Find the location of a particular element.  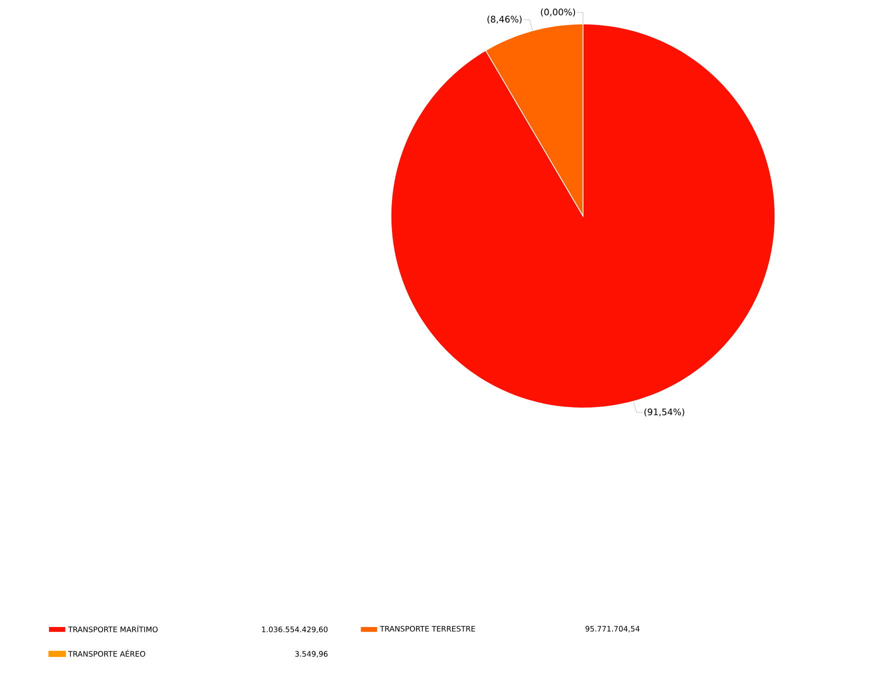

data-label: (8,46%) is located at coordinates (505, 20).